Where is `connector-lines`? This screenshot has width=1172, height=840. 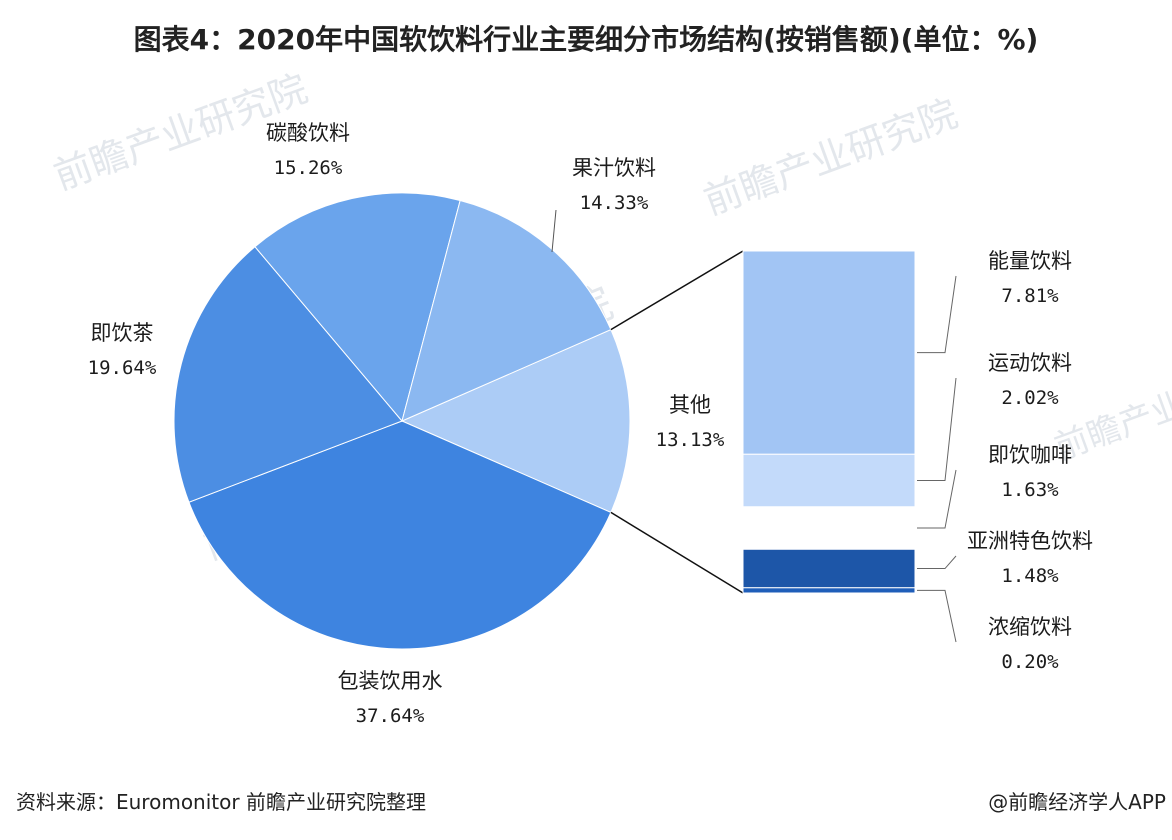
connector-lines is located at coordinates (677, 422).